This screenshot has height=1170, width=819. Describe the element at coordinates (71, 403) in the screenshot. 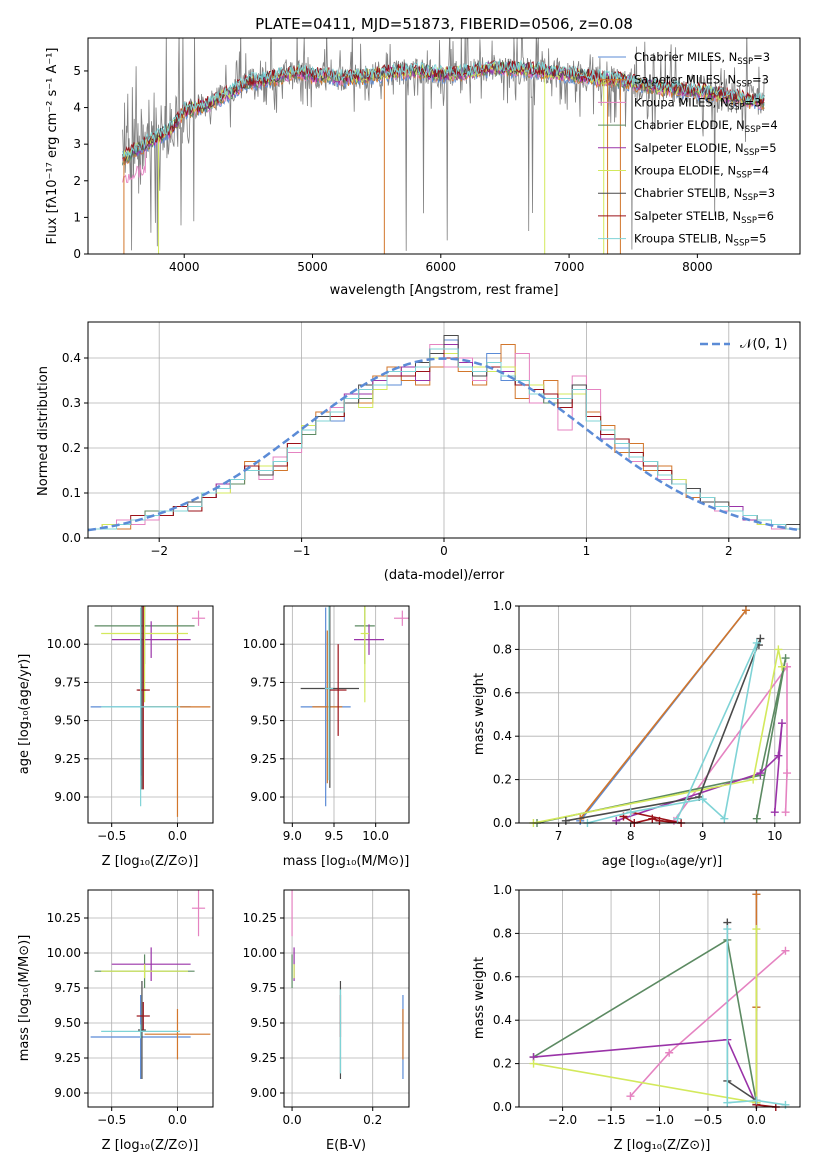

I see `y-tick-label: 0.3` at that location.